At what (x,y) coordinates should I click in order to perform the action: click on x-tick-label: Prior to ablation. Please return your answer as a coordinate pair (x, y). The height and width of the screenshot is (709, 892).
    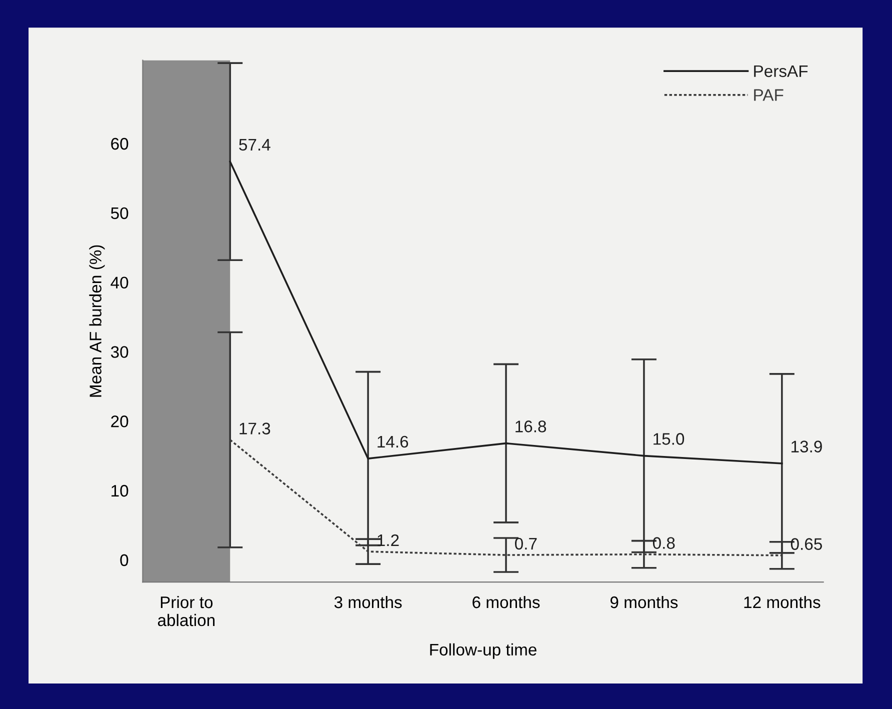
    Looking at the image, I should click on (186, 611).